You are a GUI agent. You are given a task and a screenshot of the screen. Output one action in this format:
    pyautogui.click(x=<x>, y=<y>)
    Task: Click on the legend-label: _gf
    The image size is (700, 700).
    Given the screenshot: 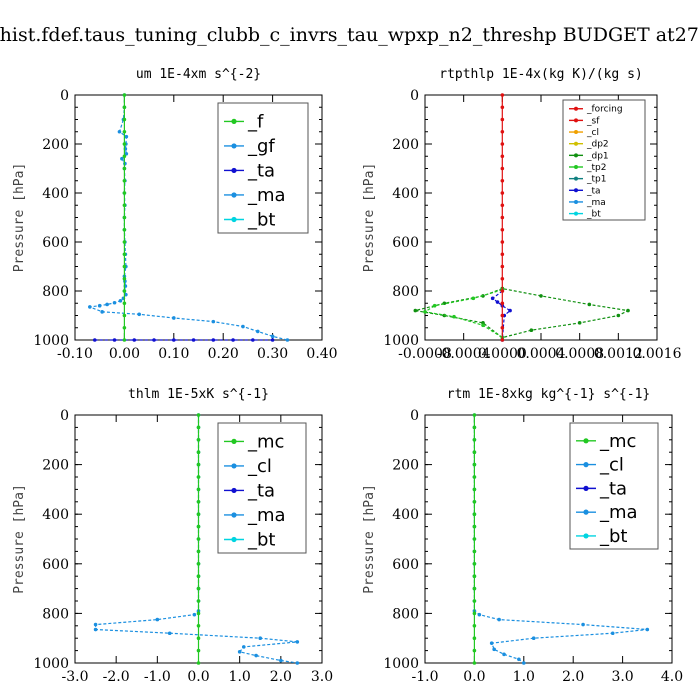 What is the action you would take?
    pyautogui.click(x=261, y=146)
    